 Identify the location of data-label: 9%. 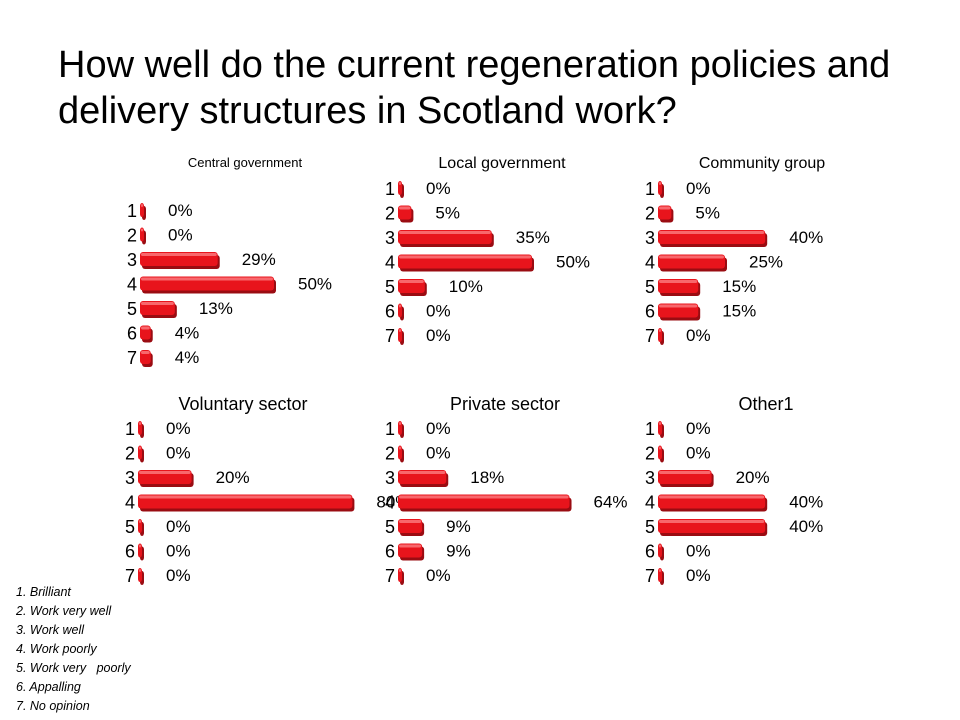
(458, 551).